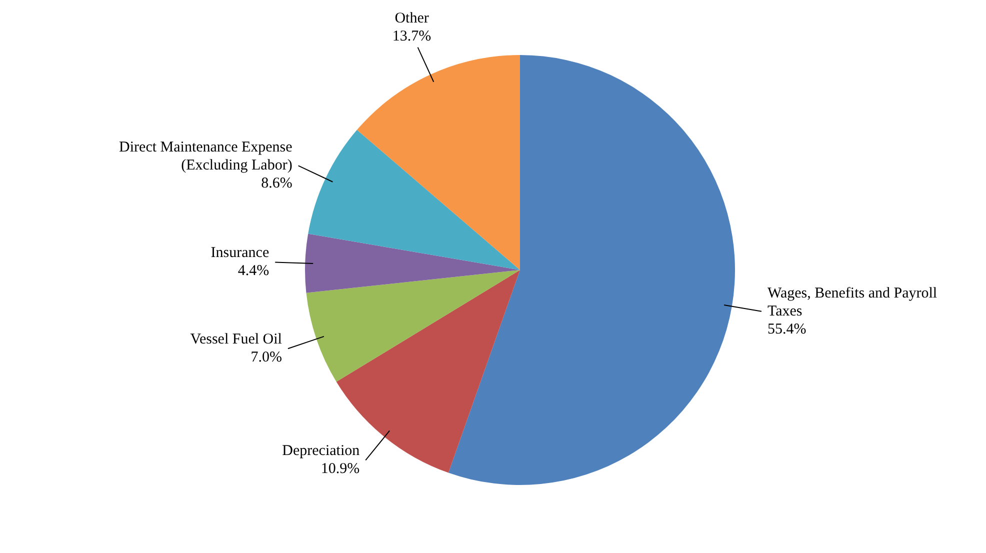  I want to click on slice-label: Depreciation, so click(321, 451).